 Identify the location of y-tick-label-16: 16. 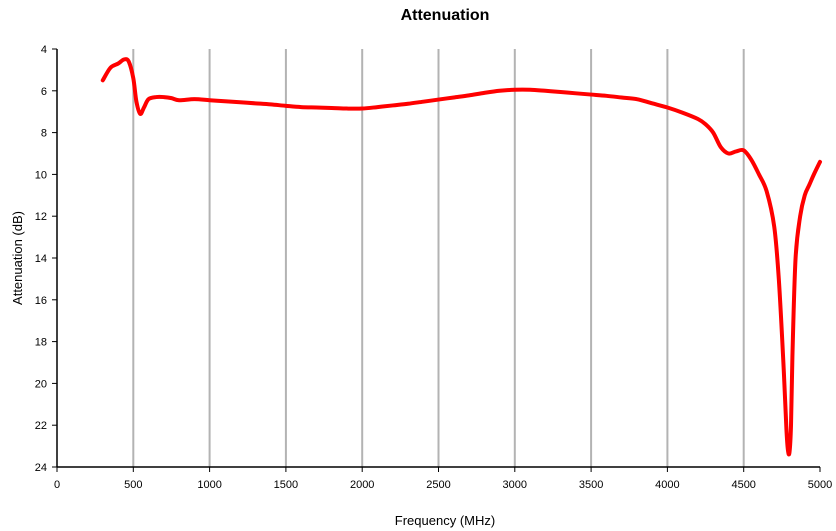
(41, 301).